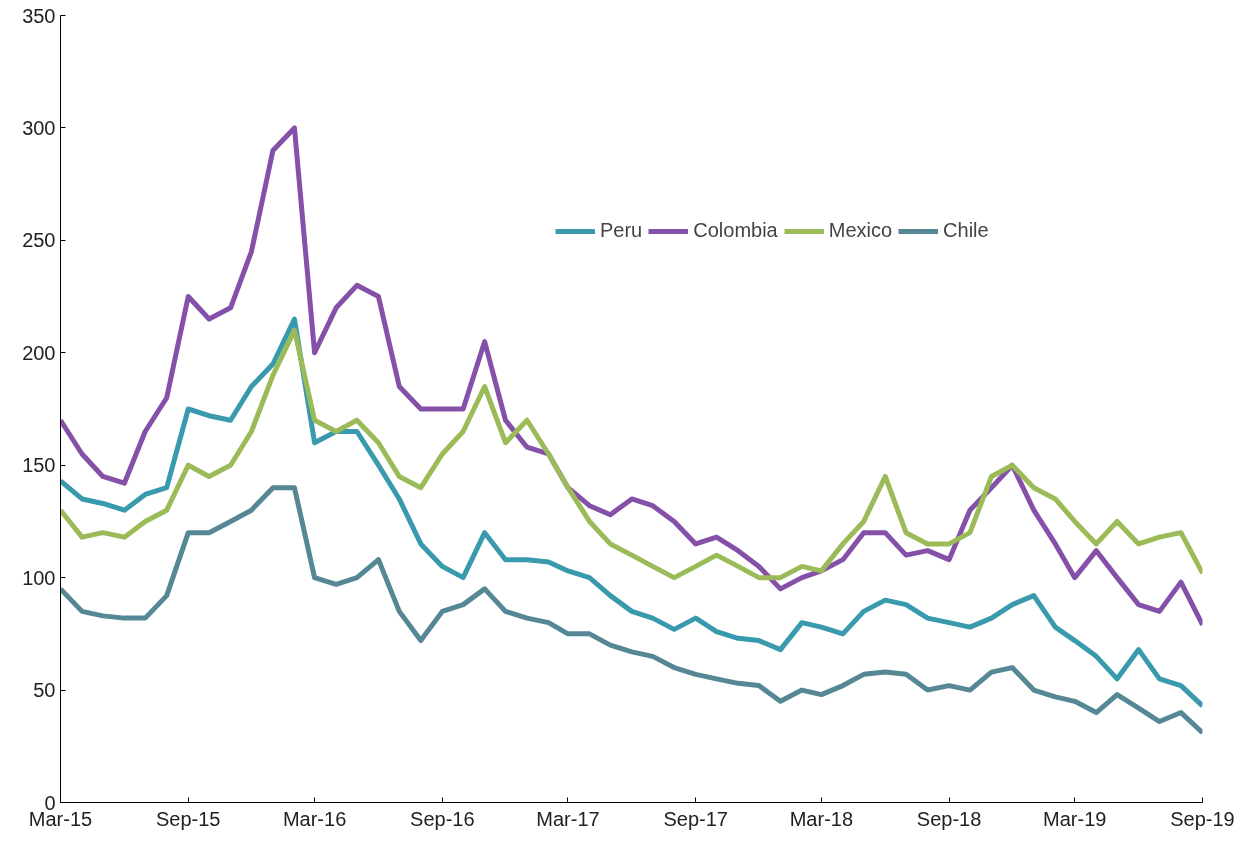 The image size is (1242, 847). I want to click on legend-label: Chile, so click(966, 230).